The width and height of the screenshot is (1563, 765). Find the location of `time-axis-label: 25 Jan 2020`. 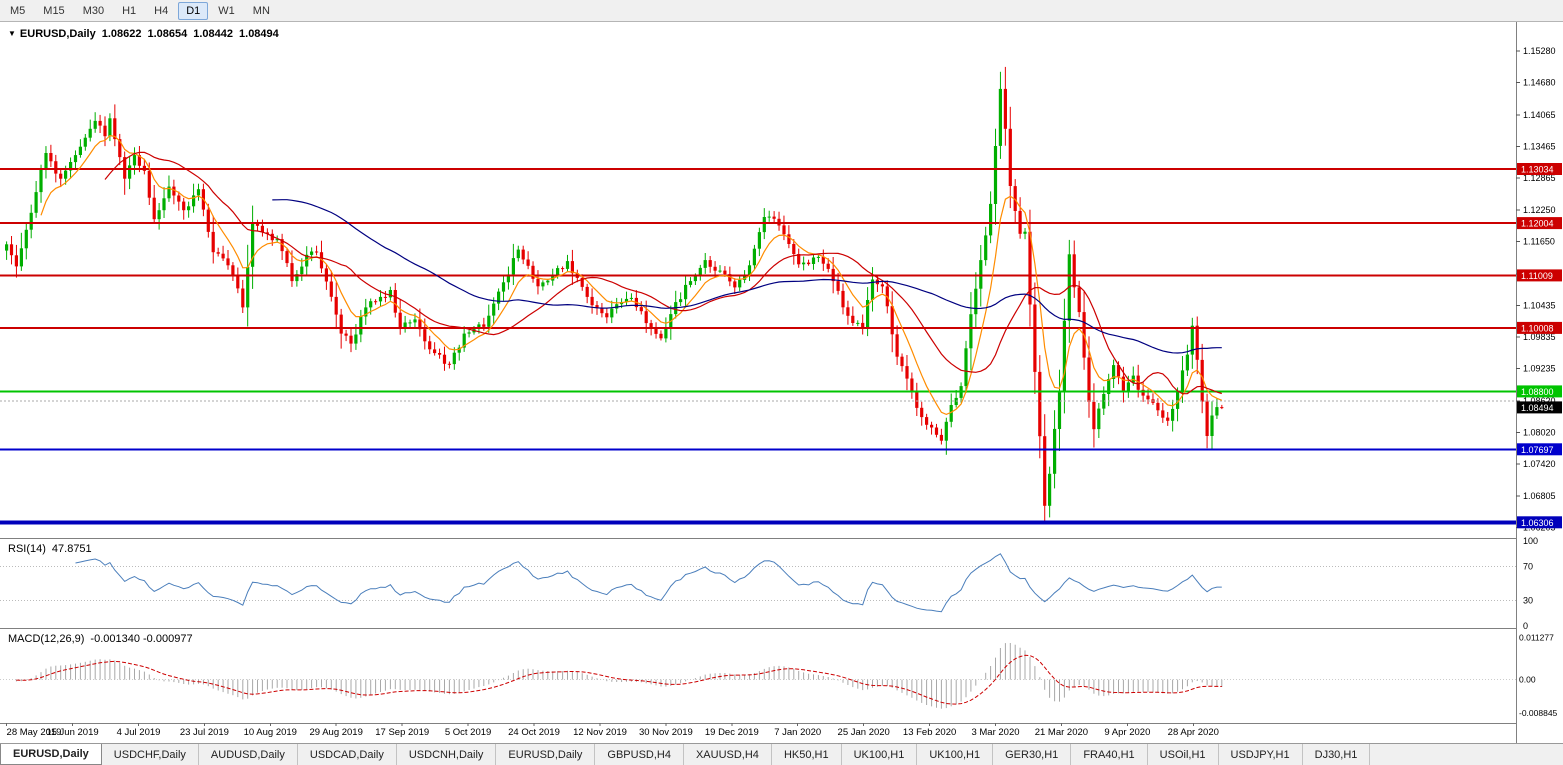

time-axis-label: 25 Jan 2020 is located at coordinates (864, 732).